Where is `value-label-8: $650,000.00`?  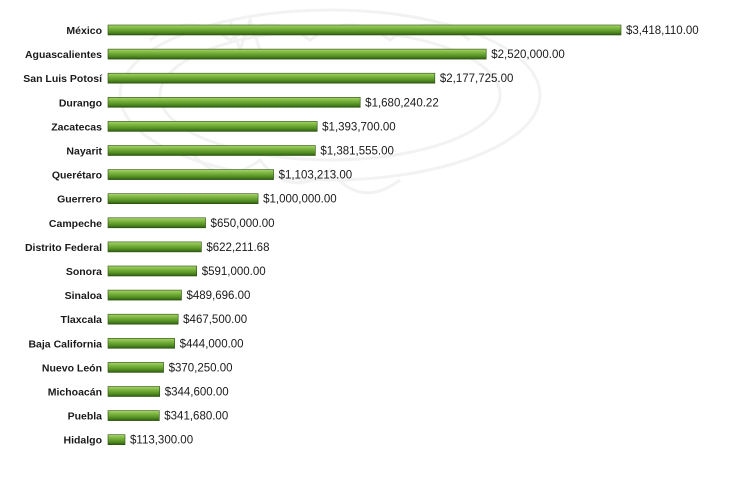
value-label-8: $650,000.00 is located at coordinates (243, 224).